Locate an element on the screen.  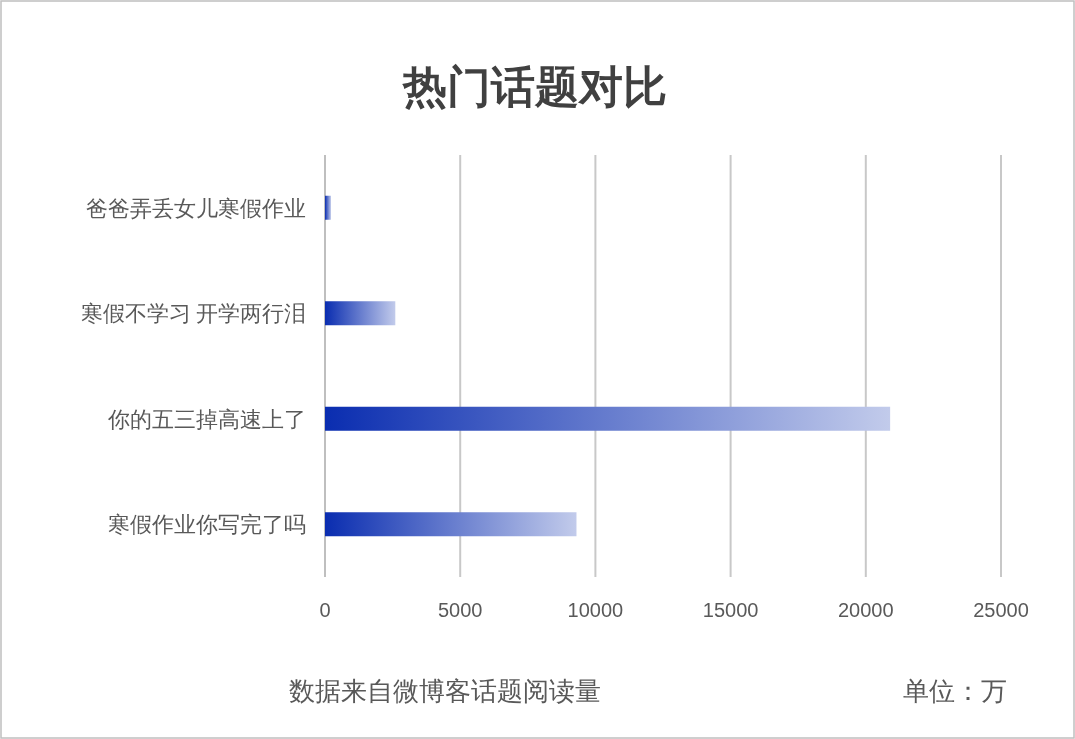
y-tick-label: 爸爸弄丢女儿寒假作业 is located at coordinates (196, 208).